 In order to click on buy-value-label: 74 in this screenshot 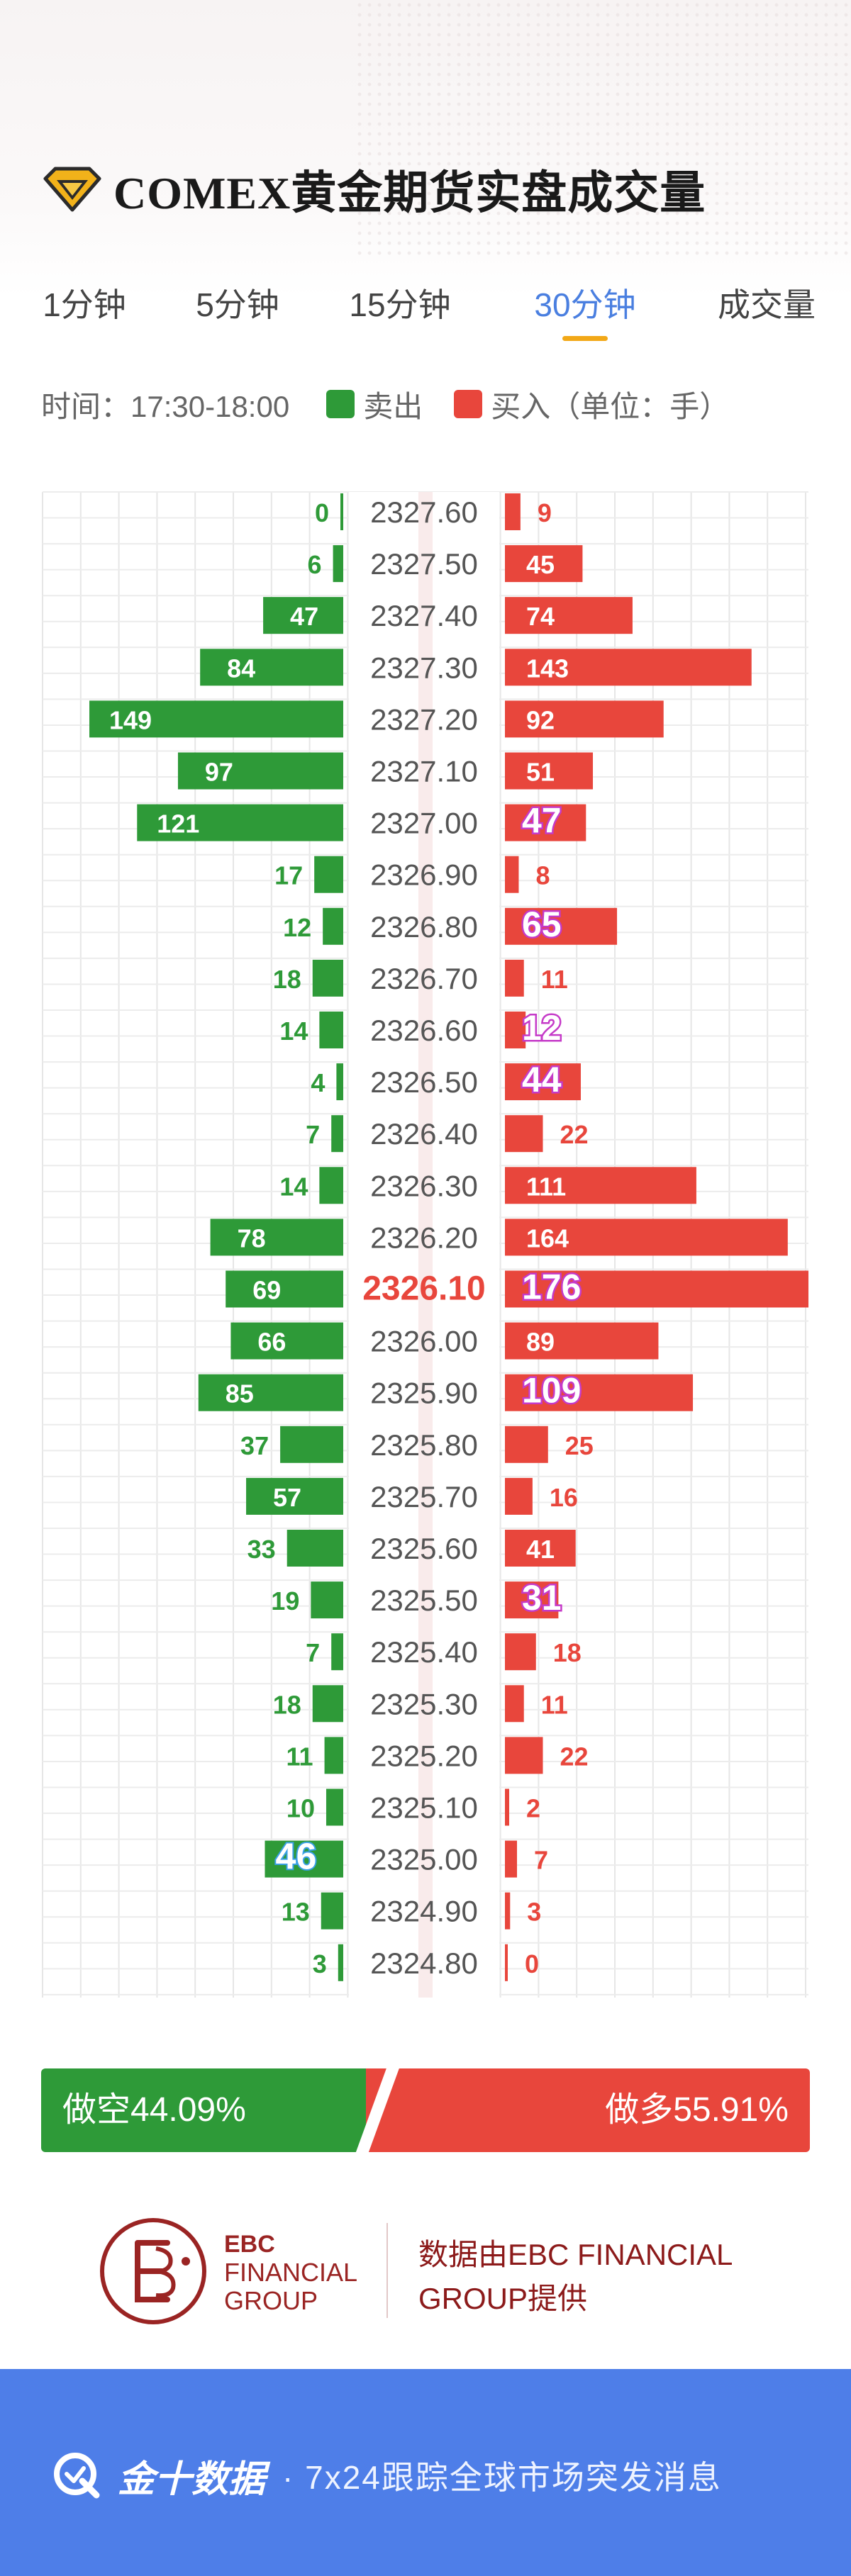, I will do `click(540, 617)`.